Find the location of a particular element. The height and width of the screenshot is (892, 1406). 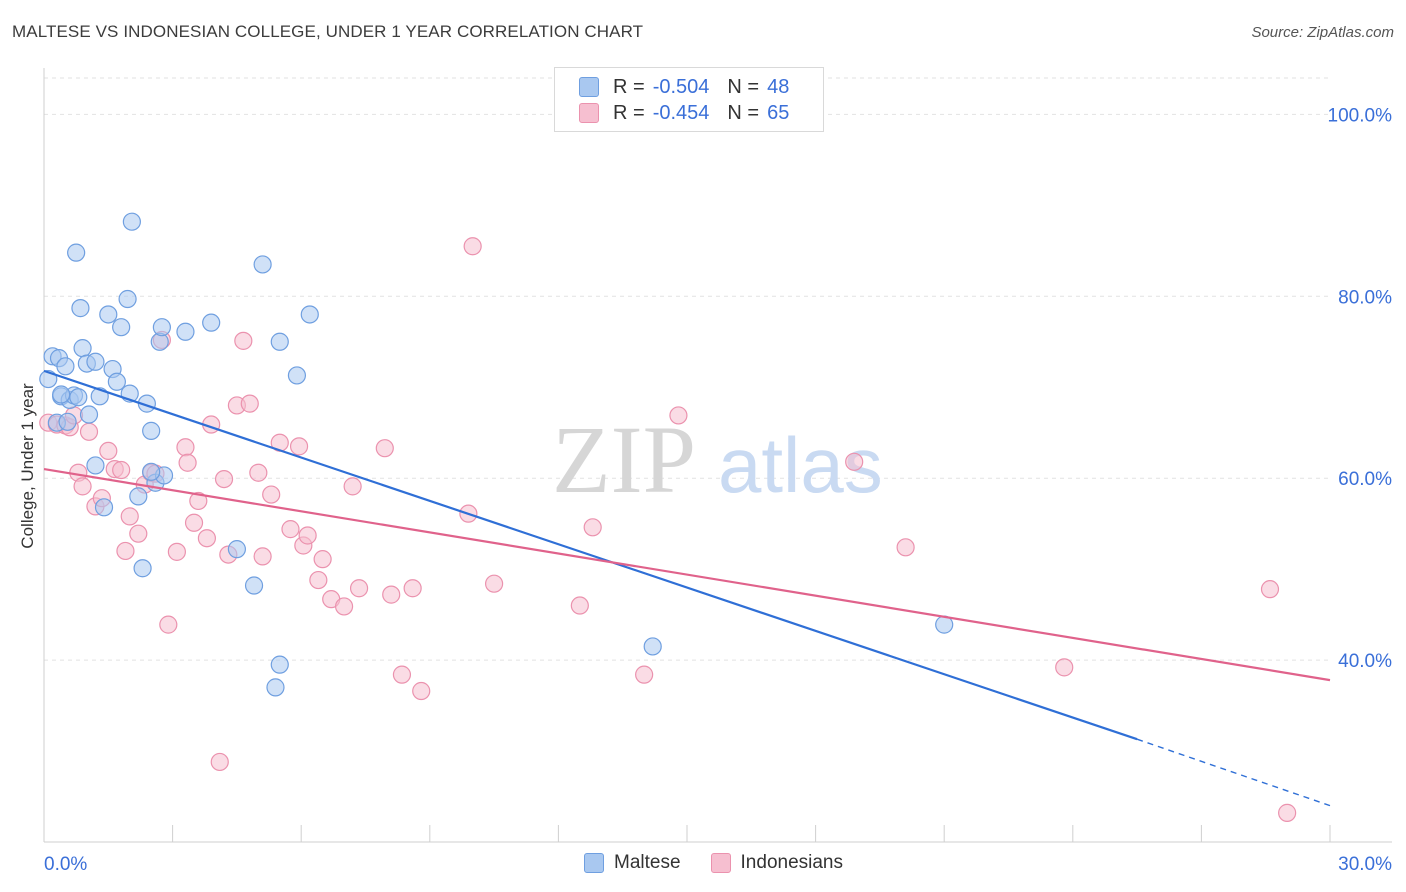

watermark-zip: ZIP is located at coordinates (624, 459).